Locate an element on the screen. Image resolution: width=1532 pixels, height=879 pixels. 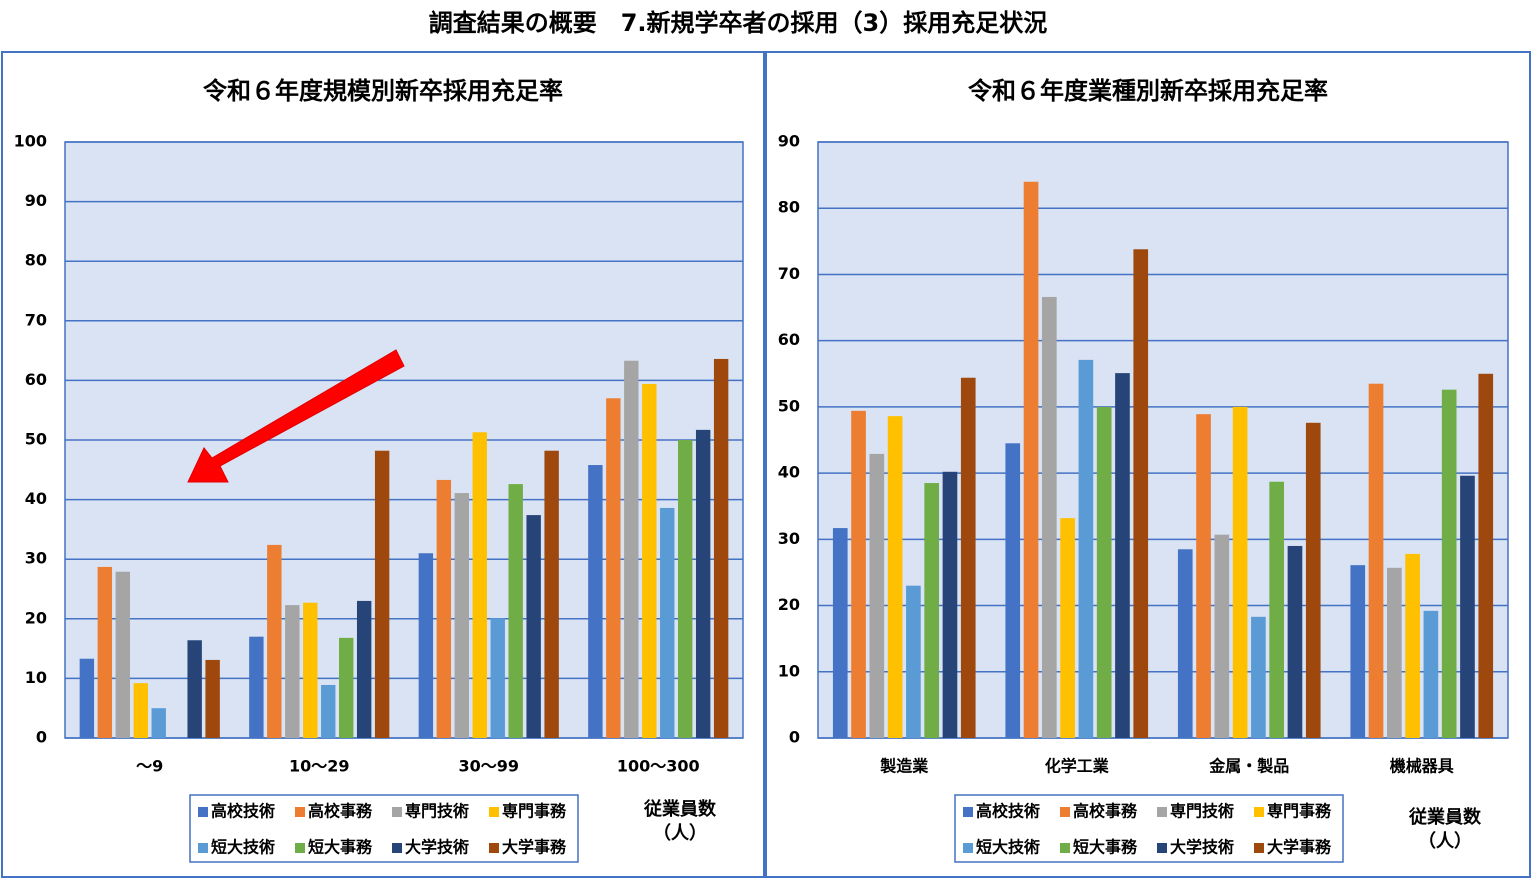
chart-title: 令和６年度規模別新卒採用充足率 is located at coordinates (383, 91).